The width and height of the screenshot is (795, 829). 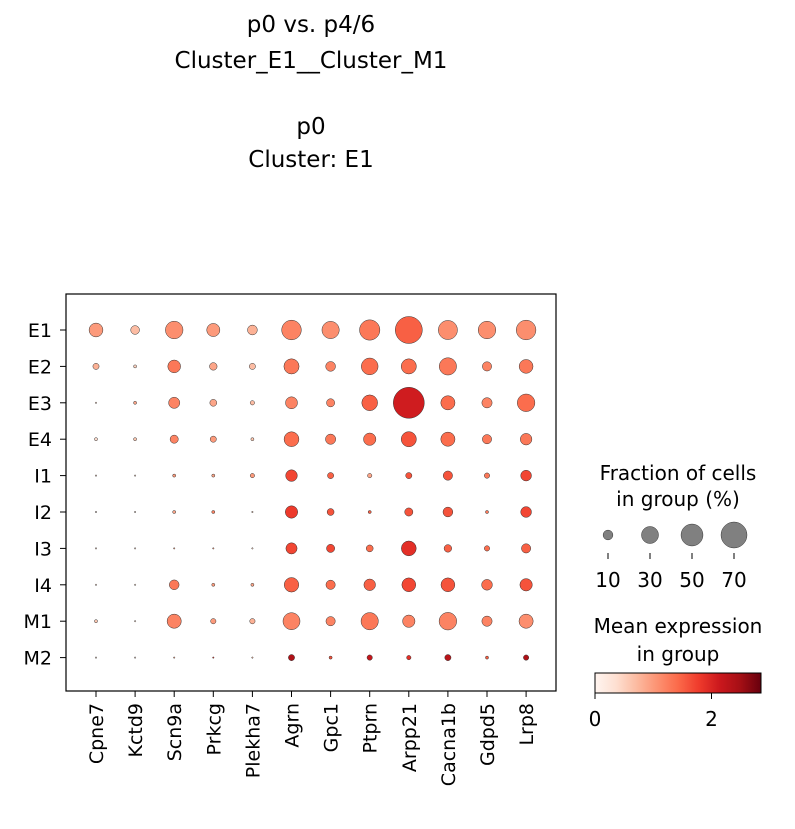 What do you see at coordinates (213, 366) in the screenshot?
I see `dot-E2-Prkcg` at bounding box center [213, 366].